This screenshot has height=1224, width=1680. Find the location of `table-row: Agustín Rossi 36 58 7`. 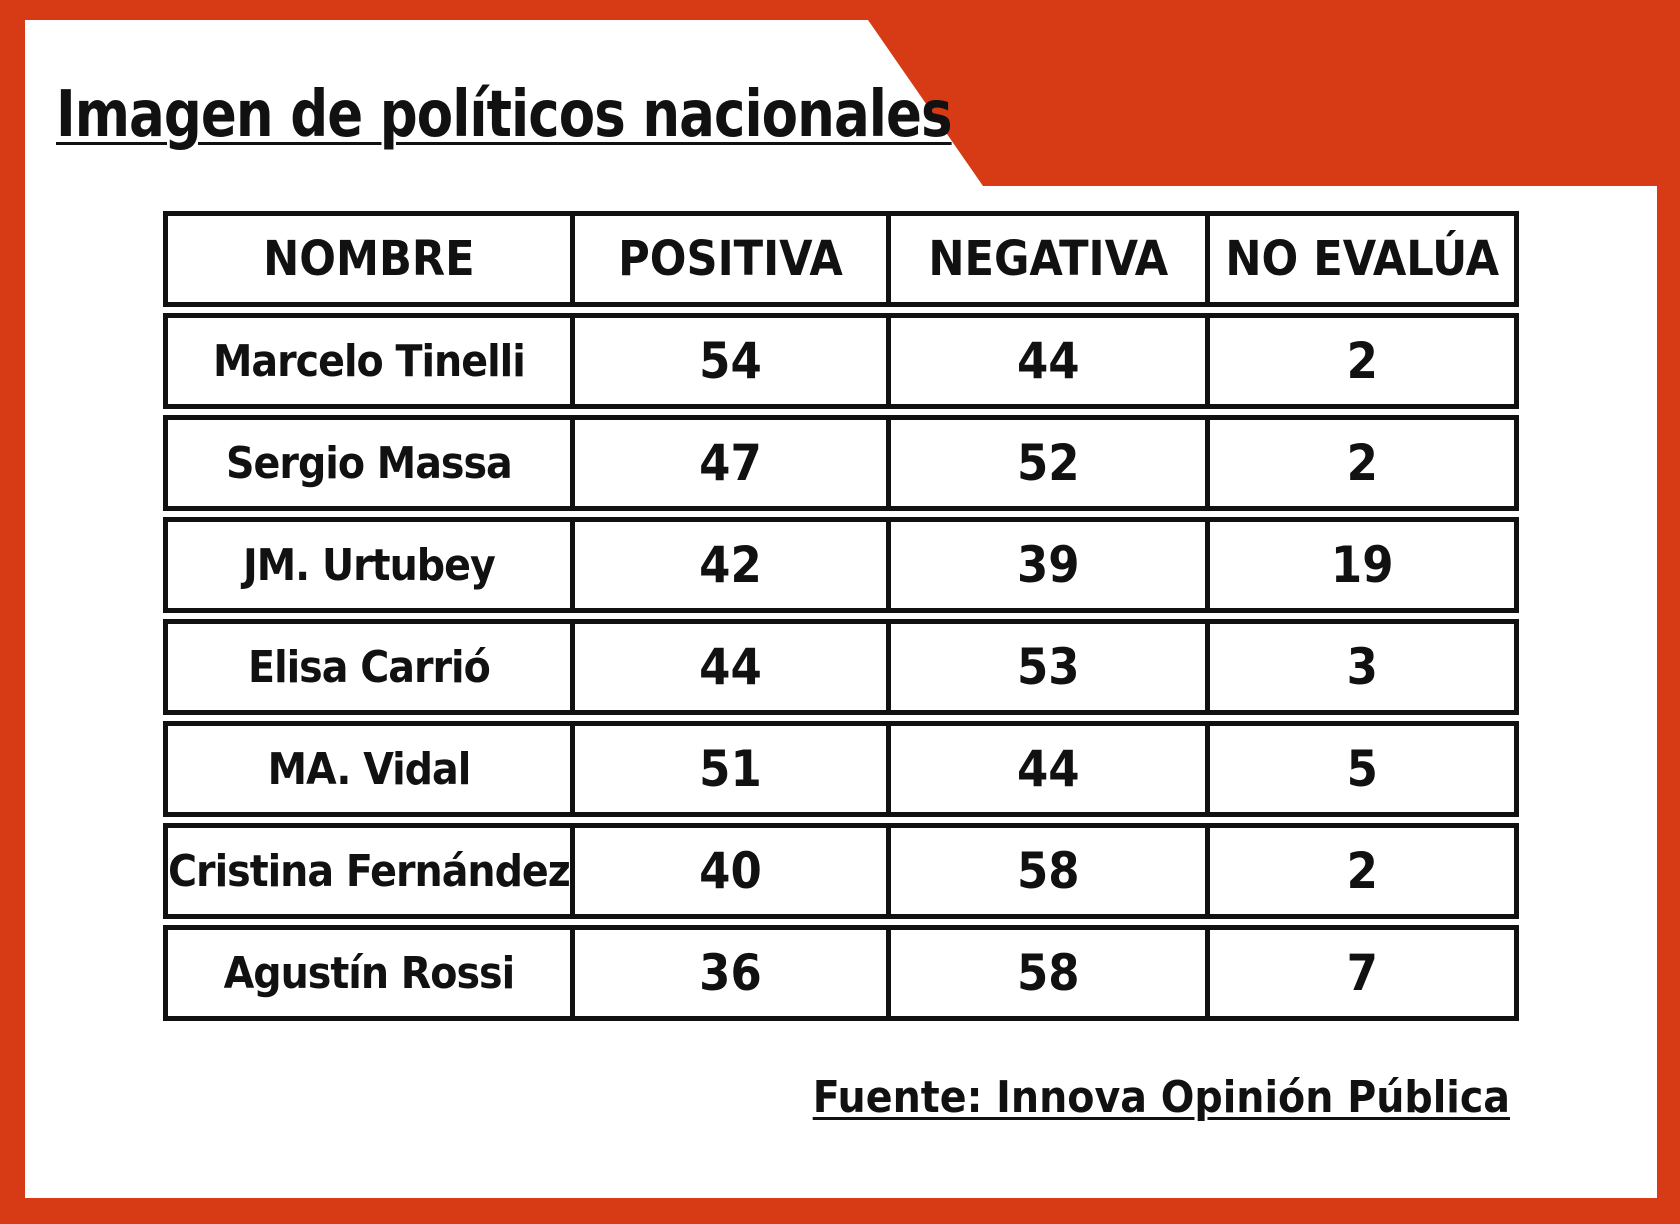

table-row: Agustín Rossi 36 58 7 is located at coordinates (841, 973).